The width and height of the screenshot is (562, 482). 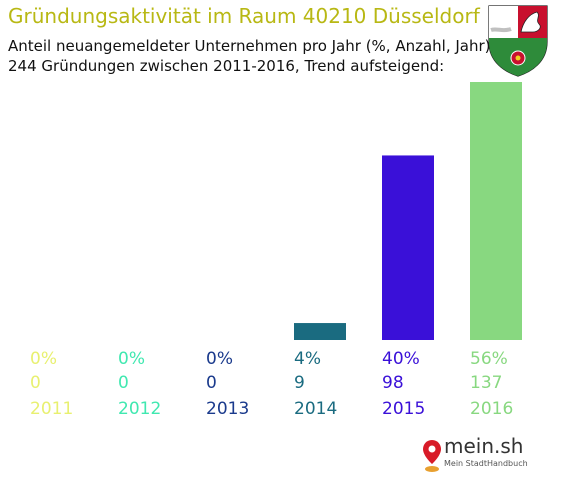 What do you see at coordinates (227, 409) in the screenshot?
I see `year-label-2013: 2013` at bounding box center [227, 409].